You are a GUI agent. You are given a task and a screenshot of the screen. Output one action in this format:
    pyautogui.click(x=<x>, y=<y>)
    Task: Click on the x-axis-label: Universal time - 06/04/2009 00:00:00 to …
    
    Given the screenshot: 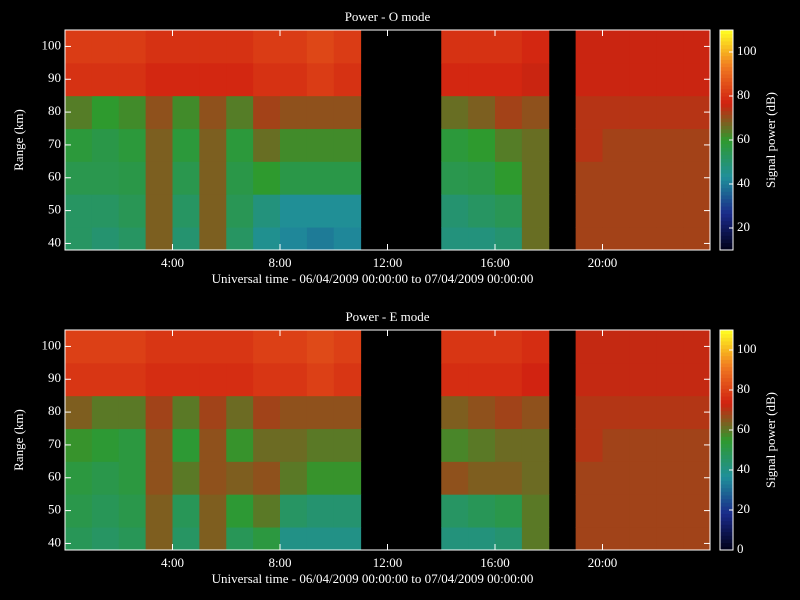 What is the action you would take?
    pyautogui.click(x=373, y=578)
    